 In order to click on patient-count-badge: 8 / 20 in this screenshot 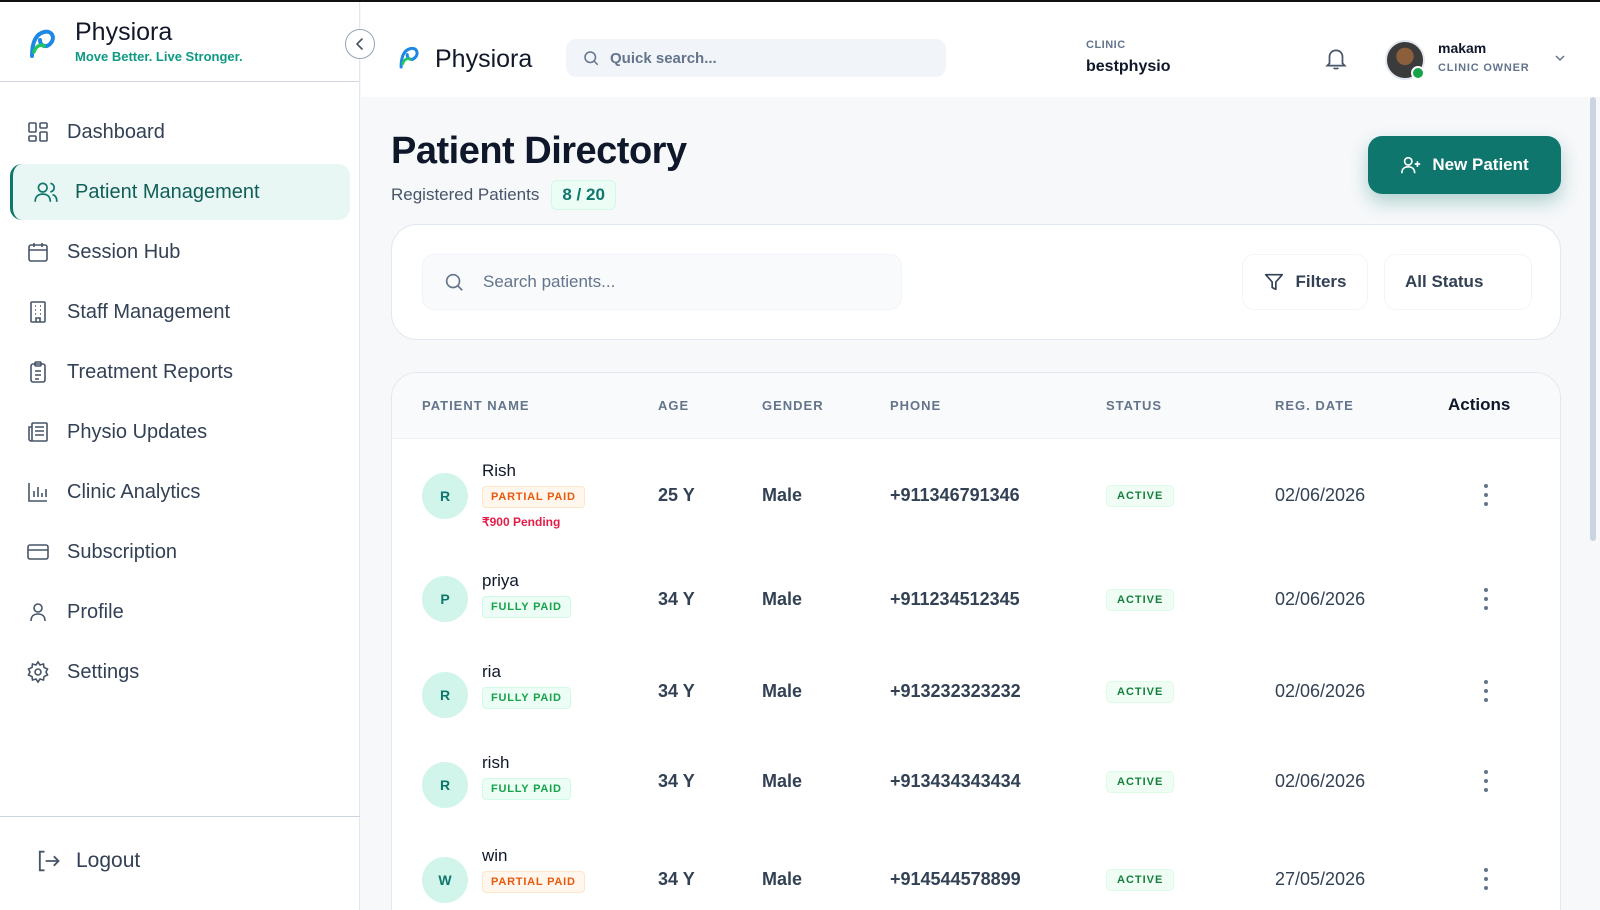, I will do `click(583, 195)`.